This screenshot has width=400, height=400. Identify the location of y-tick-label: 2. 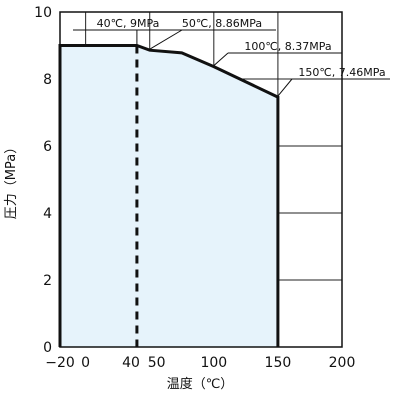
(47, 281).